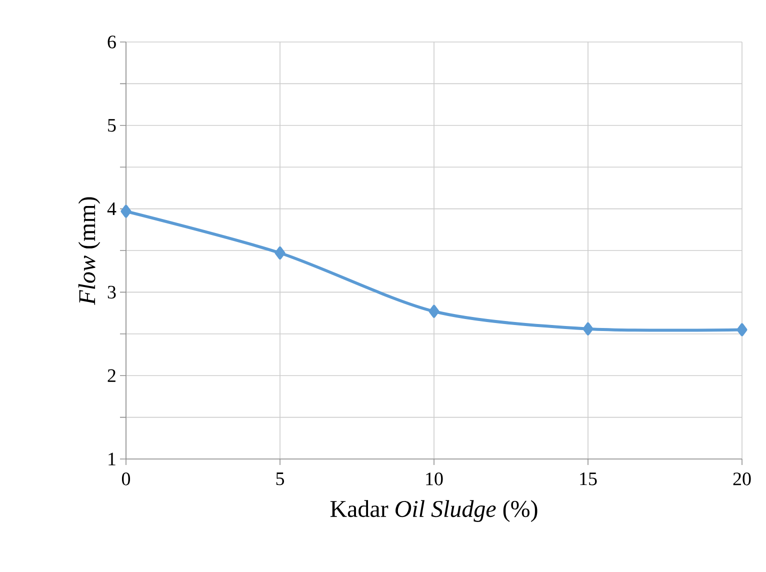 The image size is (766, 572). I want to click on y-tick-label: 6, so click(112, 42).